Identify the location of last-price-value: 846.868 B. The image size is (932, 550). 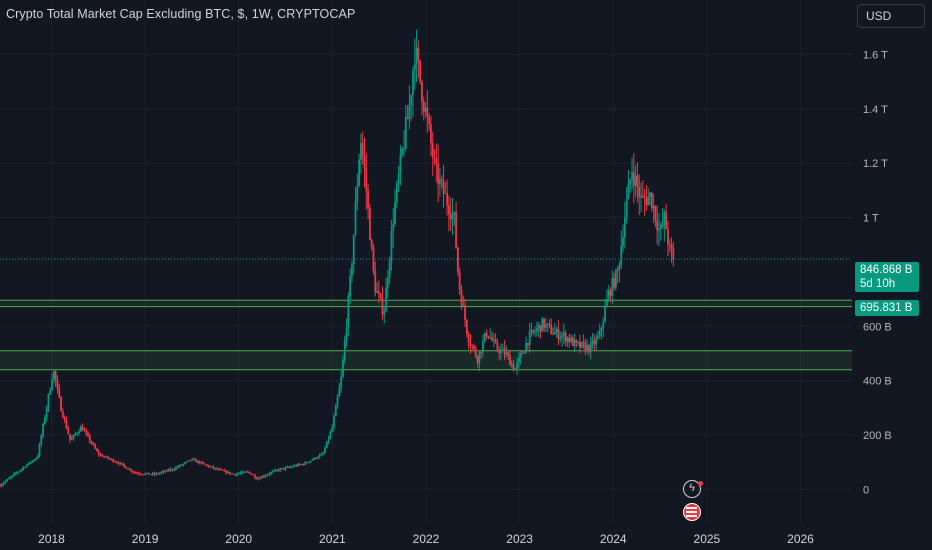
(886, 270).